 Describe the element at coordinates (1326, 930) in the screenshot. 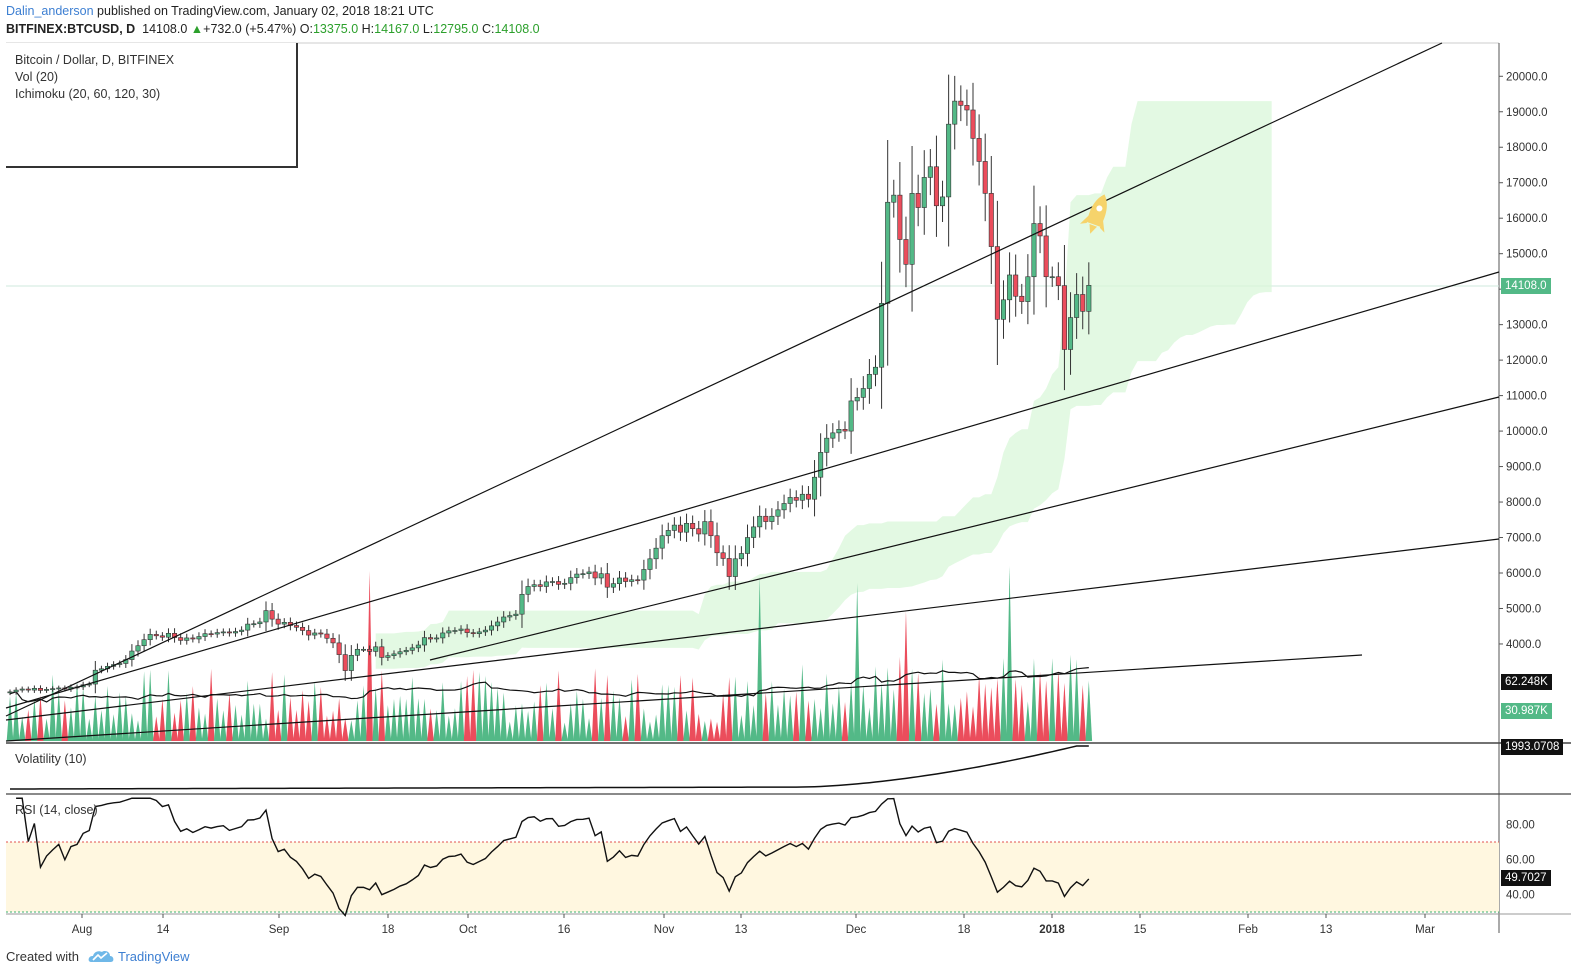

I see `time-tick-label: 13` at that location.